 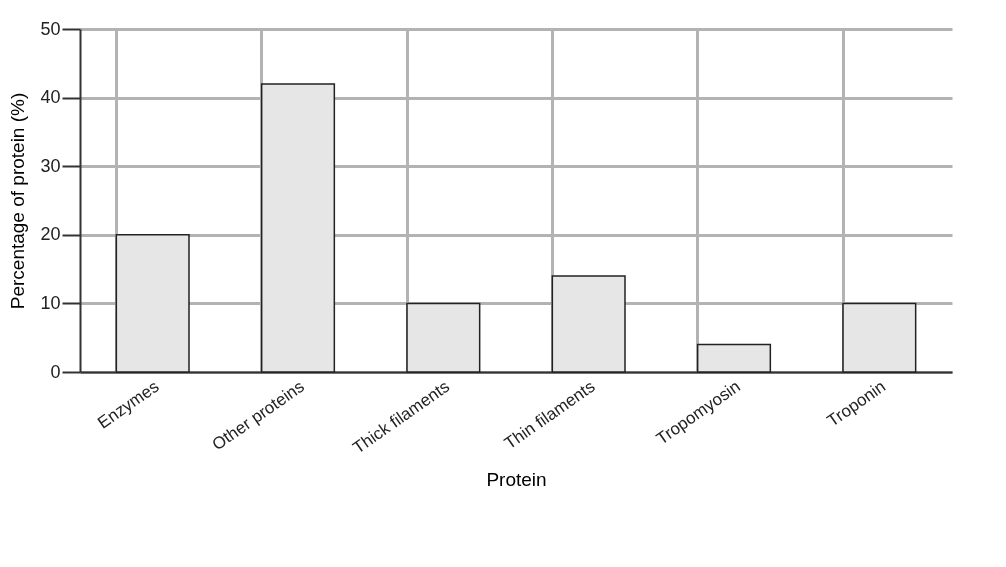 What do you see at coordinates (55, 371) in the screenshot?
I see `y-tick-label: 0` at bounding box center [55, 371].